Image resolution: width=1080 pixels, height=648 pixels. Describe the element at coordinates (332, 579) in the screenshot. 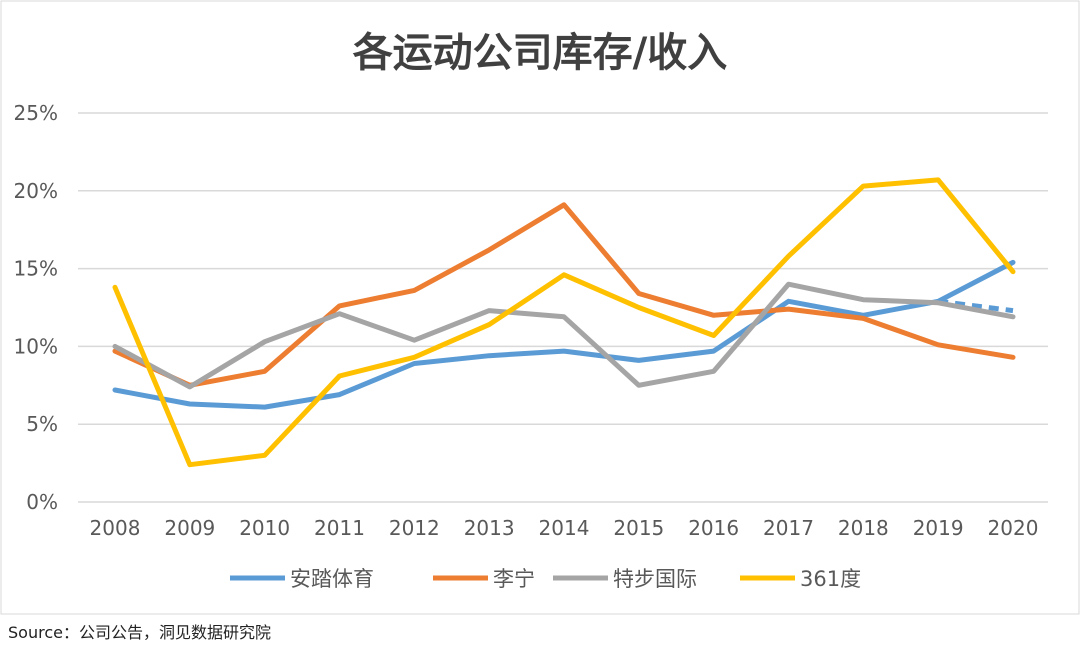

I see `legend-label: 安踏体育` at that location.